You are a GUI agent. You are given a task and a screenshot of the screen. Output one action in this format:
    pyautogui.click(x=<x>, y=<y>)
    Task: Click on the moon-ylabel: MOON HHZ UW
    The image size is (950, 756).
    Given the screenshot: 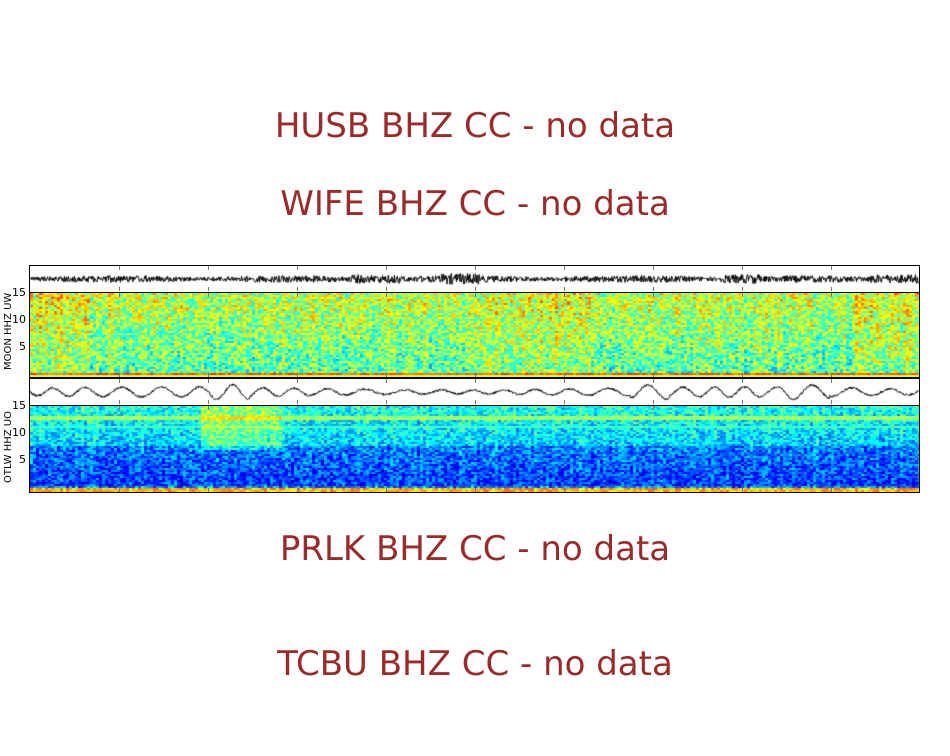 What is the action you would take?
    pyautogui.click(x=8, y=331)
    